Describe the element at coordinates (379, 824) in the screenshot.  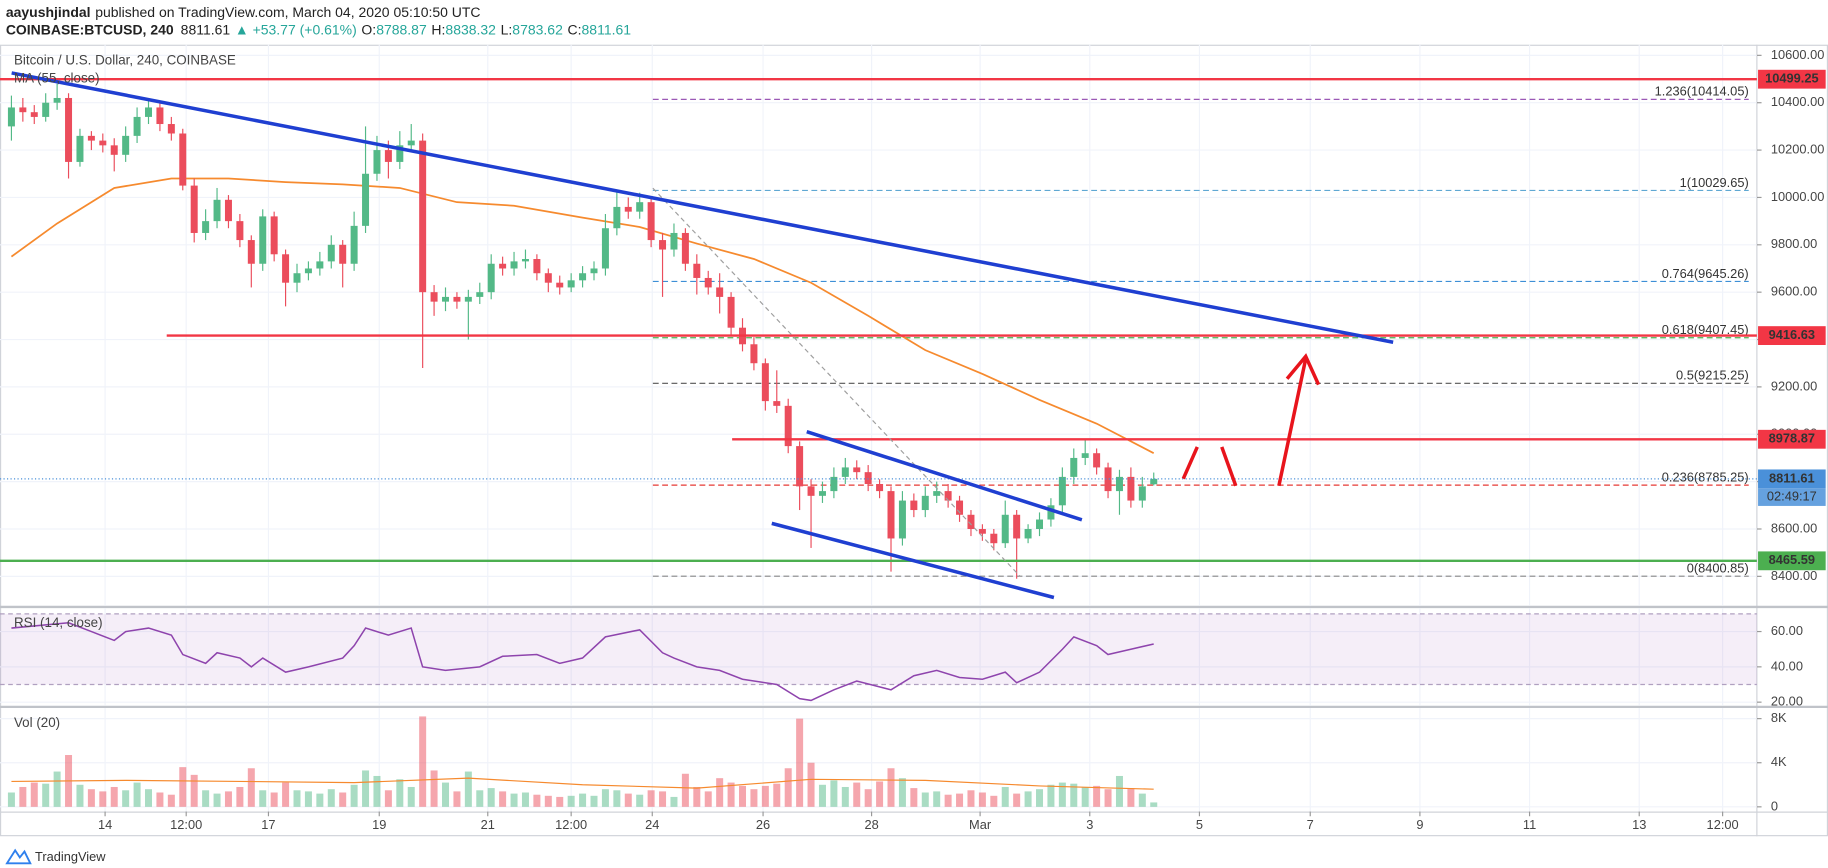
I see `x-tick-label: 19` at that location.